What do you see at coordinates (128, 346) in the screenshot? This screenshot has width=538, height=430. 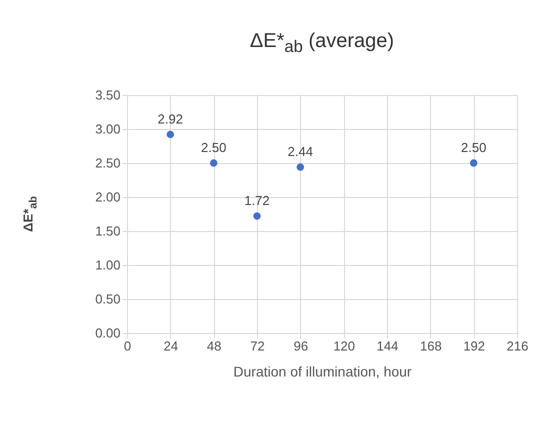 I see `x-tick-label: 0` at bounding box center [128, 346].